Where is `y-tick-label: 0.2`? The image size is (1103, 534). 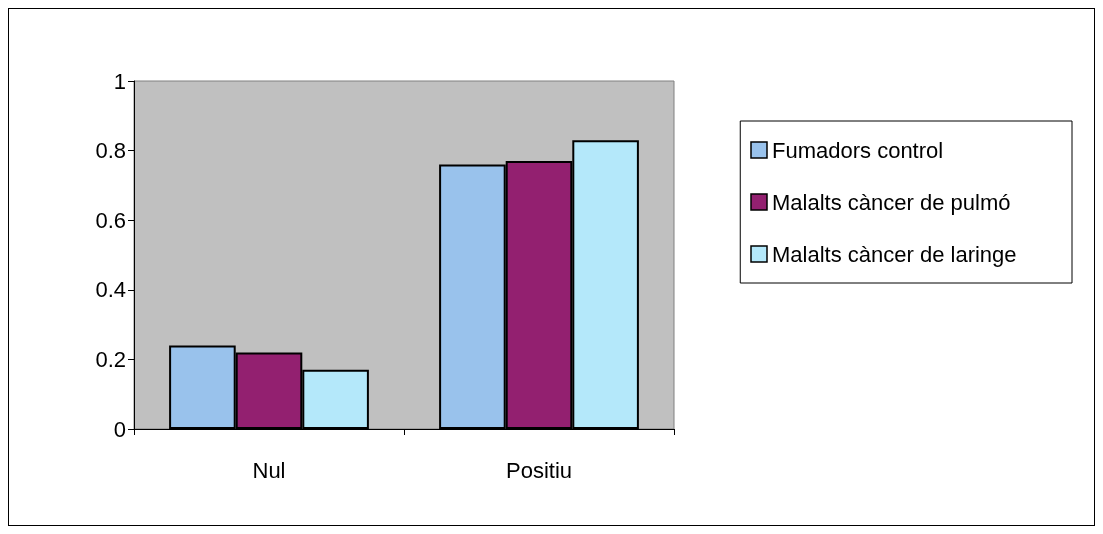 y-tick-label: 0.2 is located at coordinates (110, 359).